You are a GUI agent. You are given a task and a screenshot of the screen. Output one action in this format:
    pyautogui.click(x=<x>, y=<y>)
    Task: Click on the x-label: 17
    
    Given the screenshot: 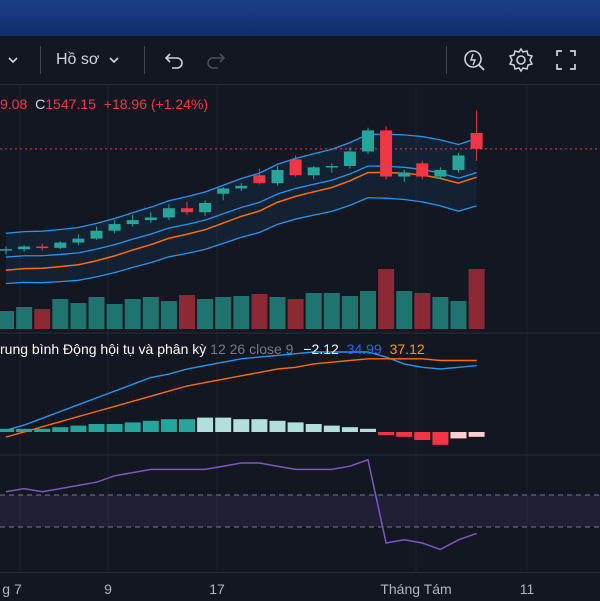 What is the action you would take?
    pyautogui.click(x=217, y=589)
    